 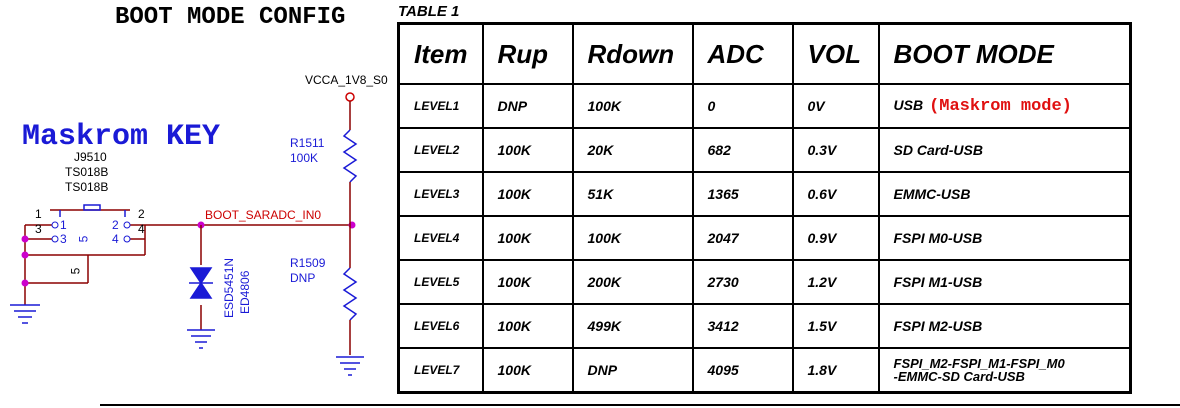 I want to click on adc-cell: 3412, so click(x=742, y=326).